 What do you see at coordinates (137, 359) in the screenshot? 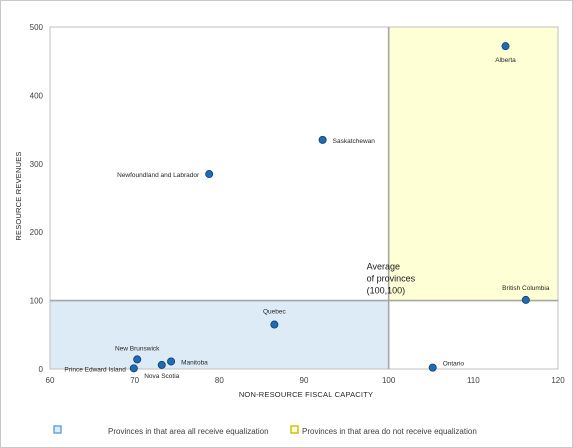
I see `data-point-new-brunswick` at bounding box center [137, 359].